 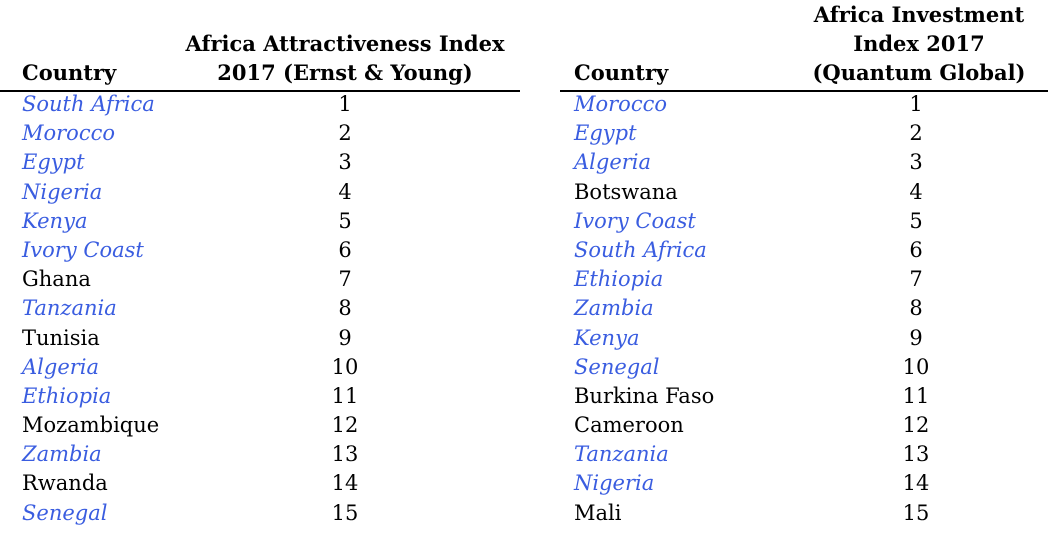 What do you see at coordinates (260, 192) in the screenshot?
I see `table-row: Nigeria 4` at bounding box center [260, 192].